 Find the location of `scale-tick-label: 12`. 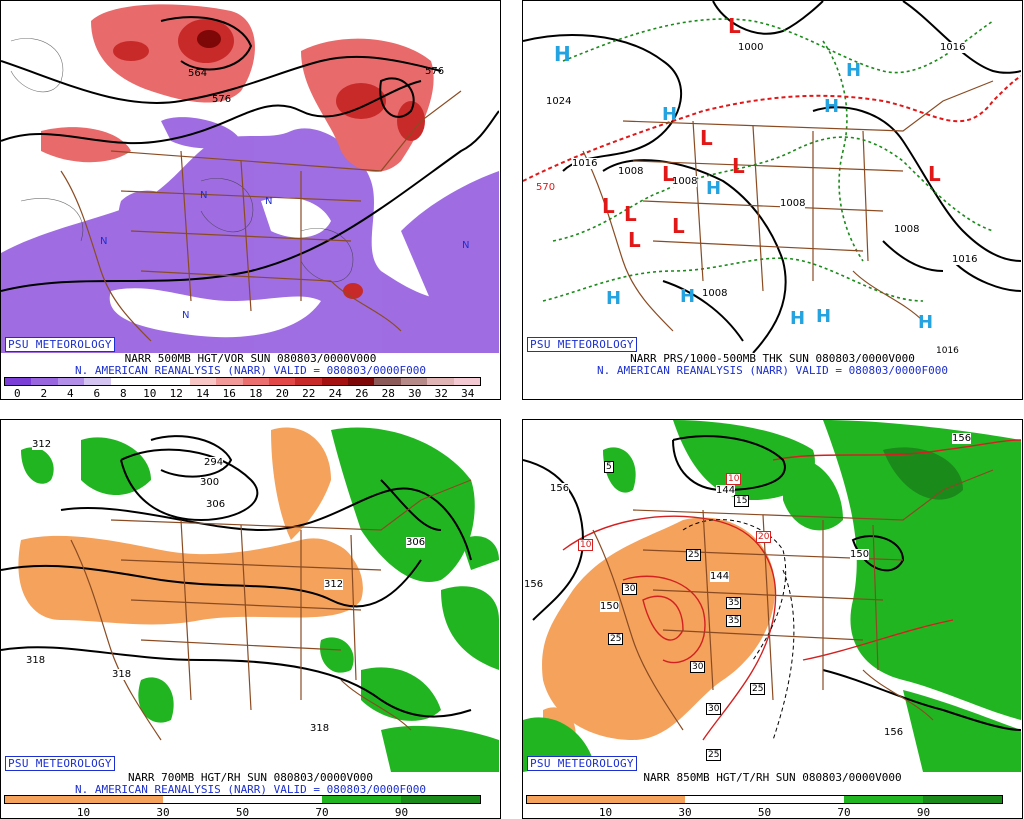

scale-tick-label: 12 is located at coordinates (176, 393).